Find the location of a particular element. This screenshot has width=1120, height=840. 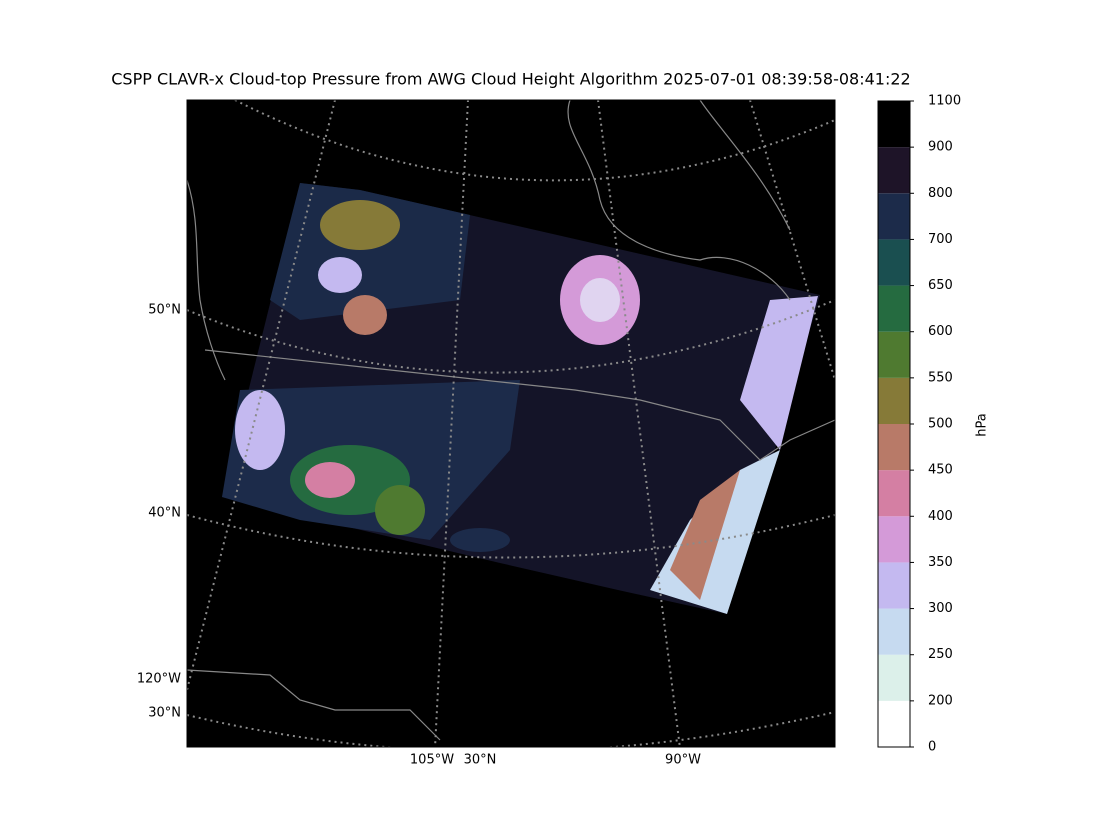

colorbar-tick-label: 450 is located at coordinates (940, 470).